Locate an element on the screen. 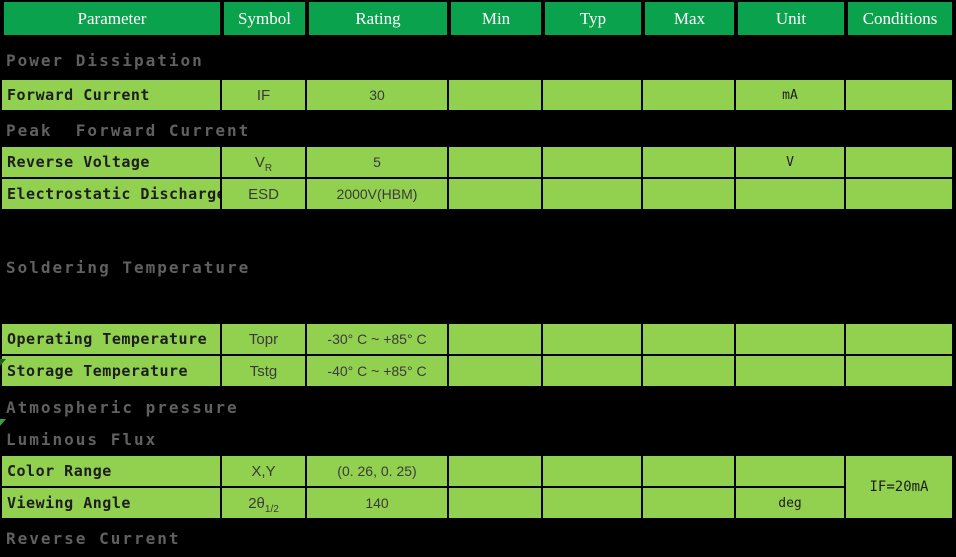 The image size is (956, 557). section-label-power-dissipation: Power Dissipation is located at coordinates (105, 60).